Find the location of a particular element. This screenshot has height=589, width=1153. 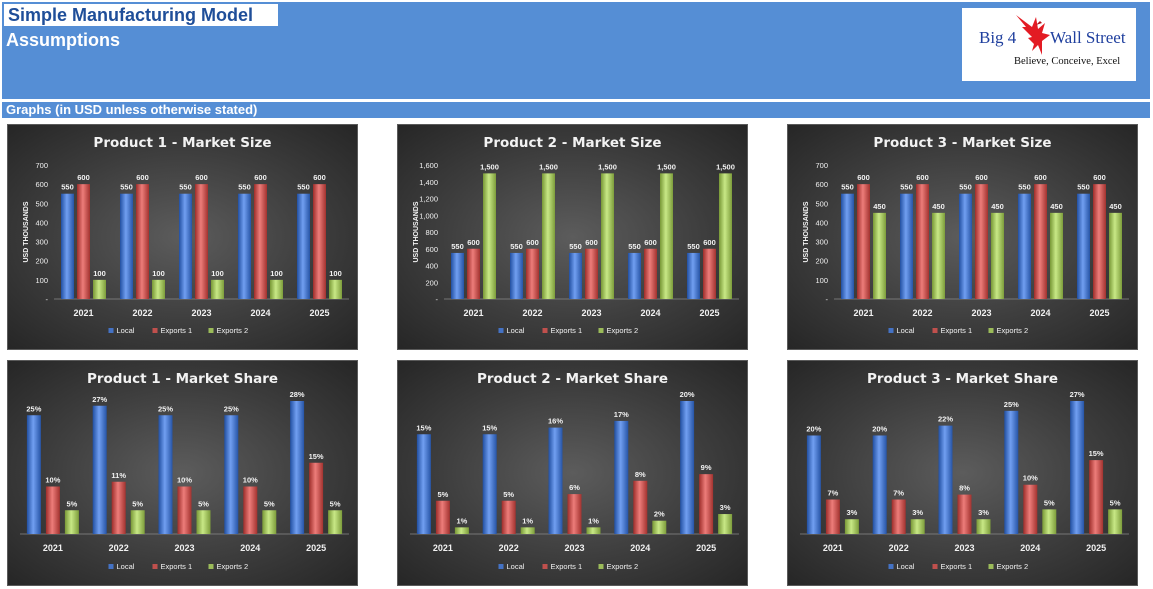

legend-label: Exports 1 is located at coordinates (177, 330).